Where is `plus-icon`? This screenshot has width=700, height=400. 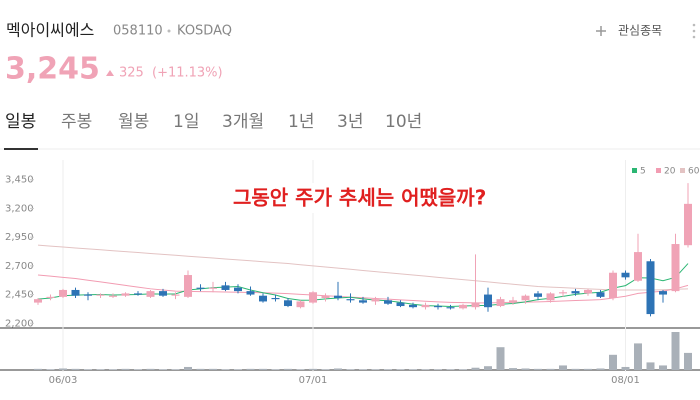 plus-icon is located at coordinates (601, 31).